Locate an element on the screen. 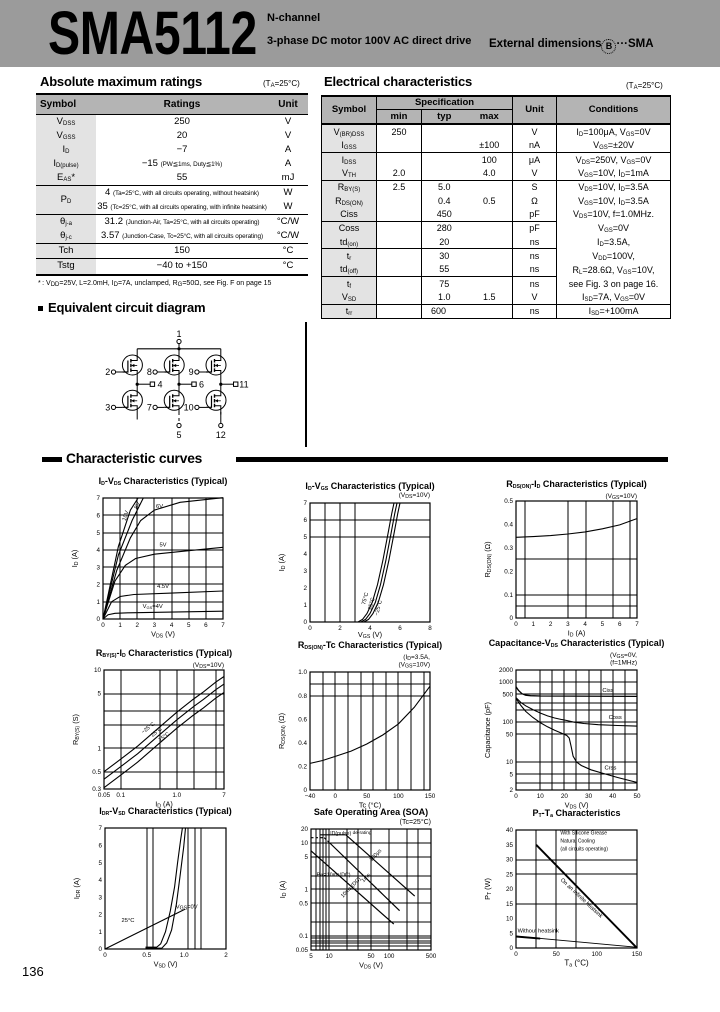 This screenshot has height=1012, width=720. svg-text: 8V is located at coordinates (138, 505).